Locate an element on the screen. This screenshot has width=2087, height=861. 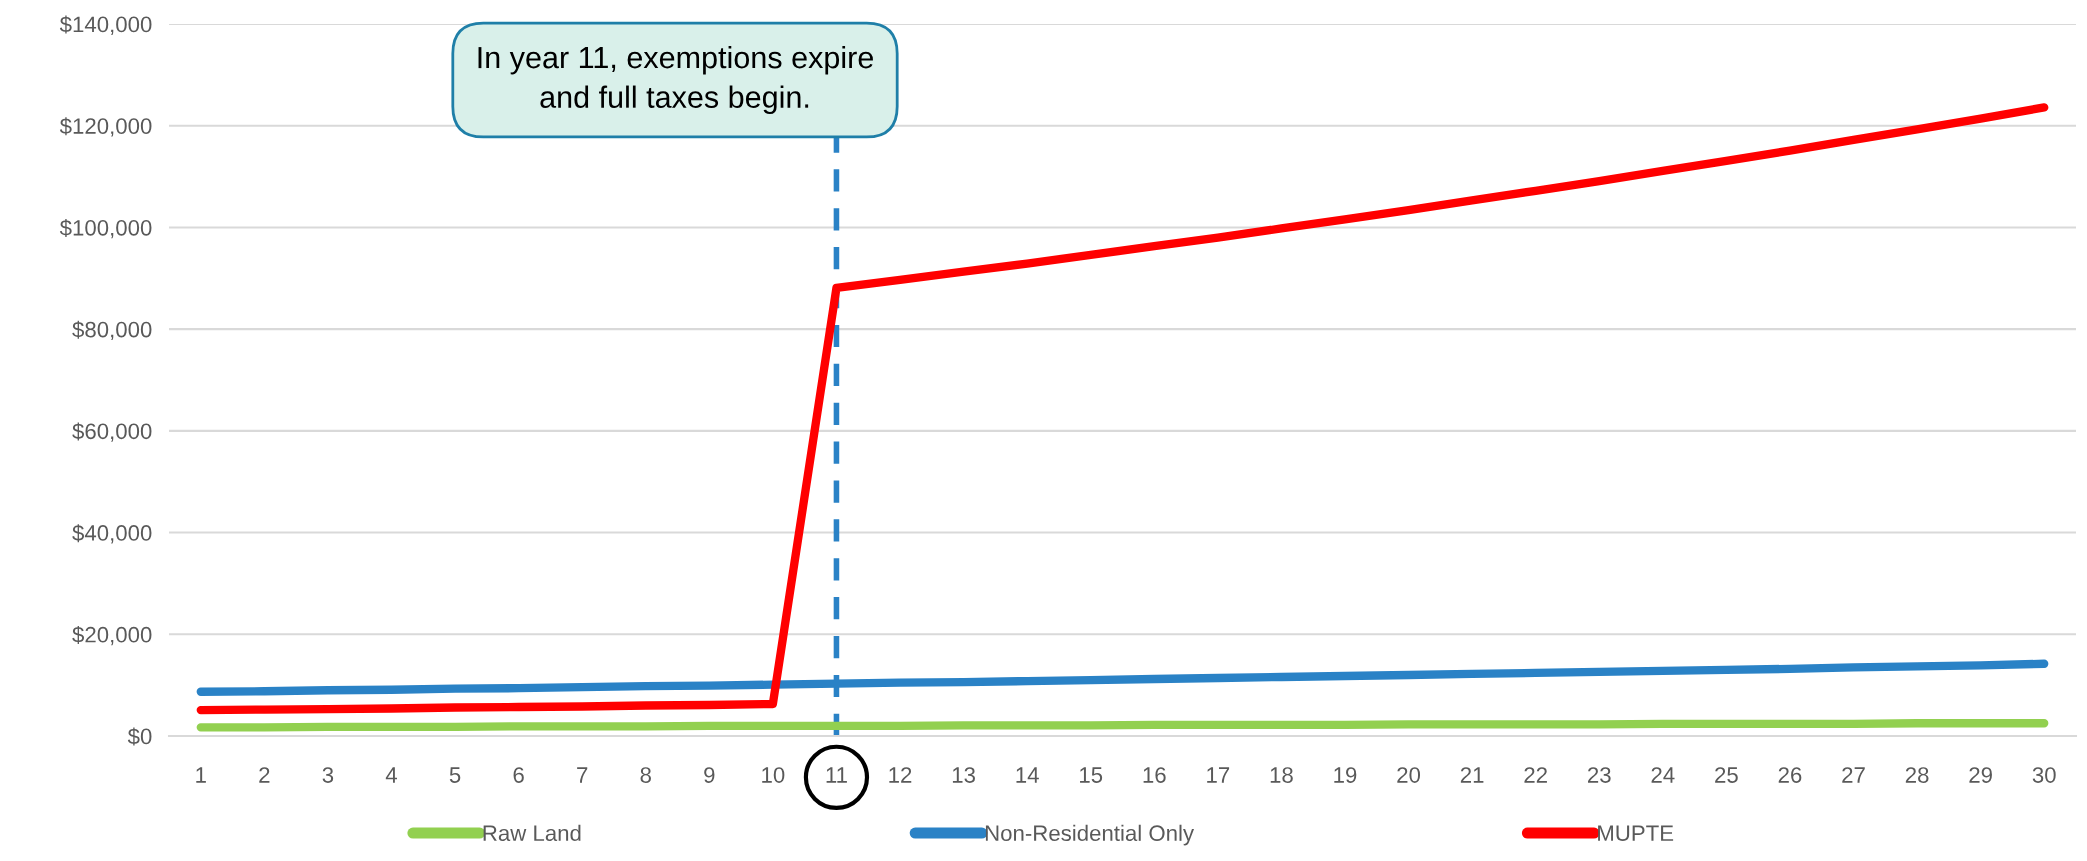
x-tick-label: 4 is located at coordinates (391, 775).